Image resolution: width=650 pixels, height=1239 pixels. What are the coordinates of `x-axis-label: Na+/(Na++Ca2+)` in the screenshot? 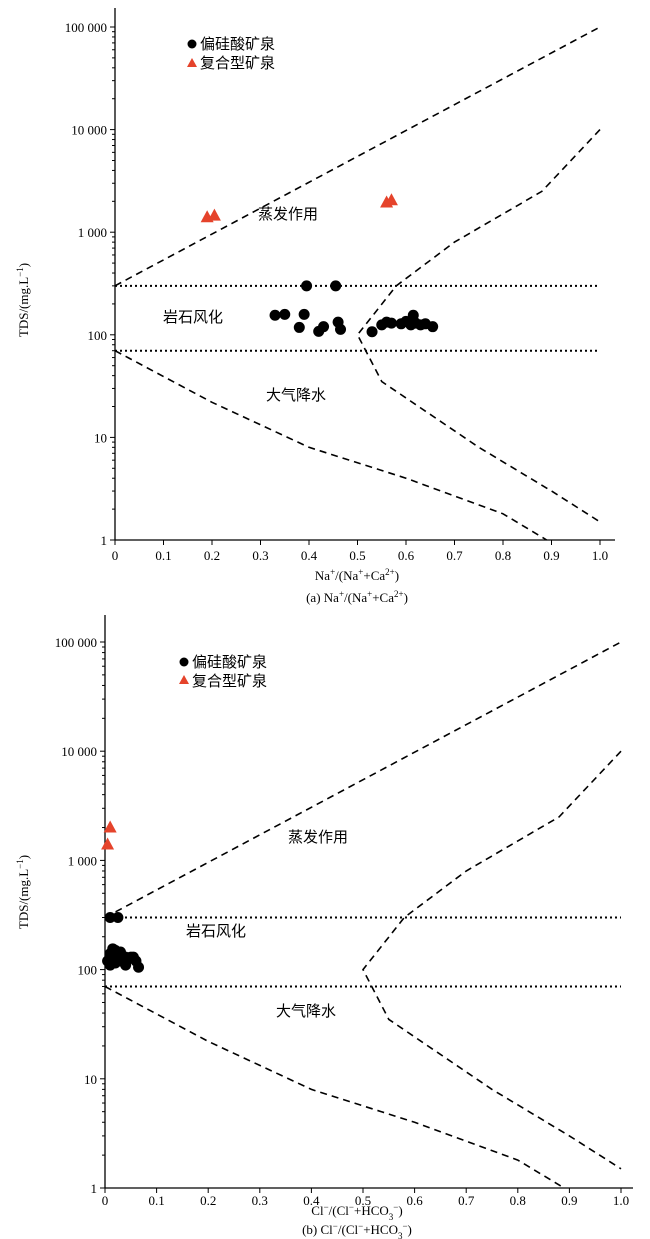 It's located at (357, 575).